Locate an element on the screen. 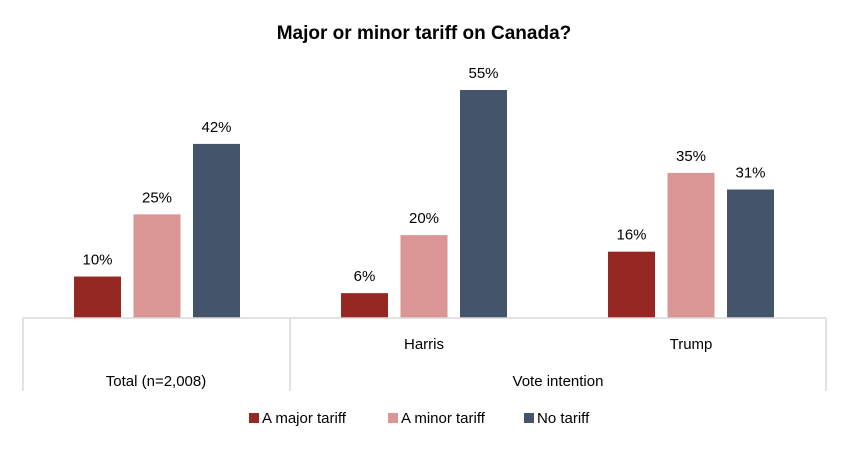 The width and height of the screenshot is (848, 455). data-label: 6% is located at coordinates (365, 276).